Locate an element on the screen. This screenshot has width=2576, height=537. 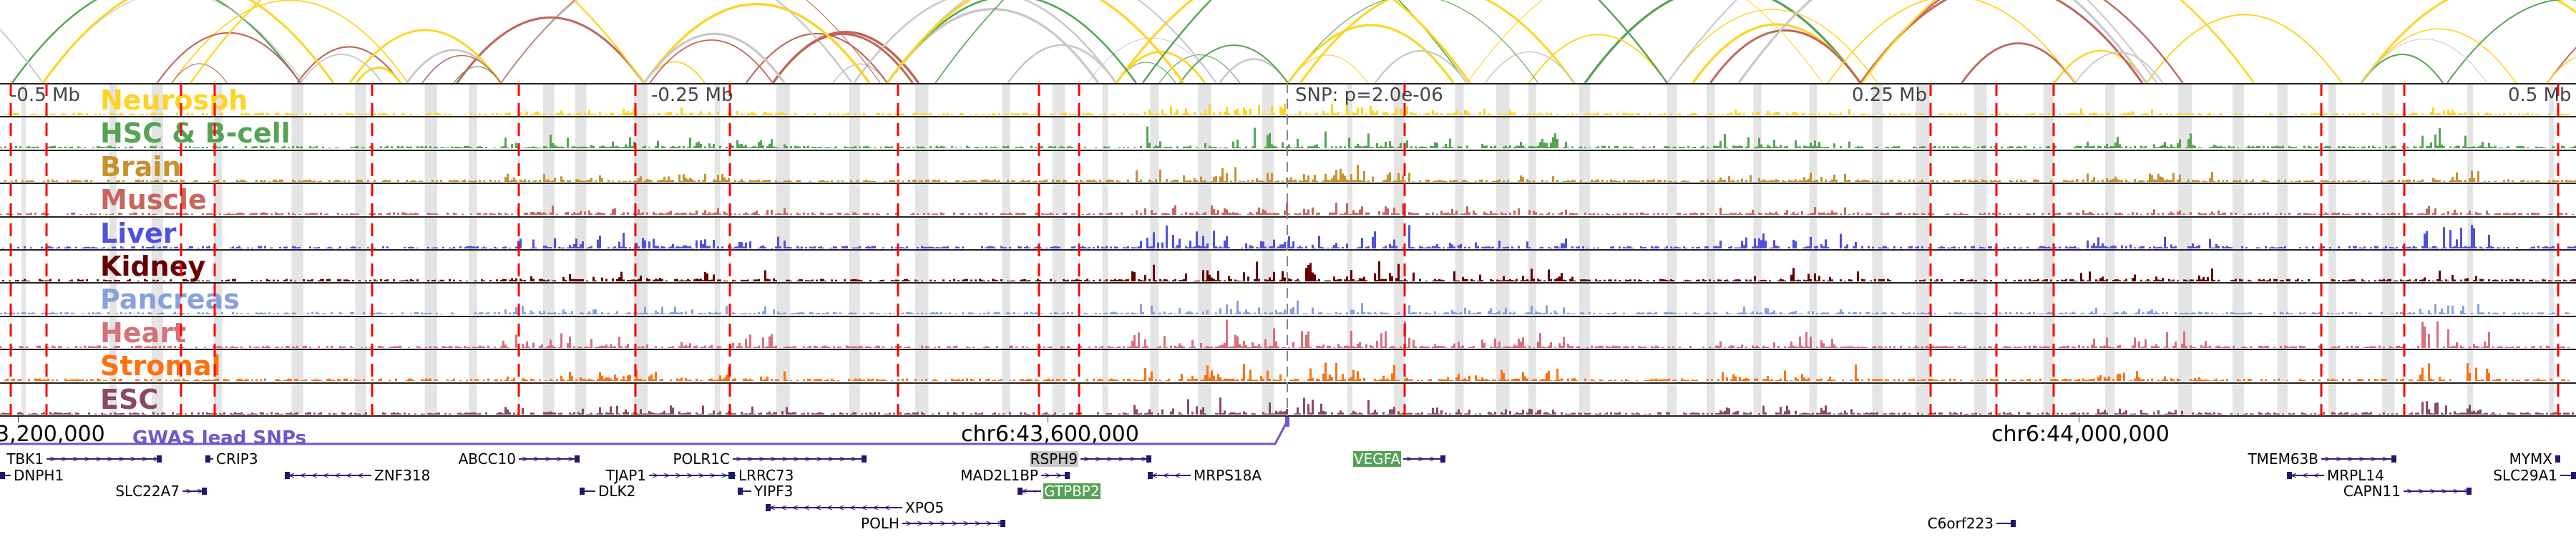
gene-label: YIPF3 is located at coordinates (774, 491).